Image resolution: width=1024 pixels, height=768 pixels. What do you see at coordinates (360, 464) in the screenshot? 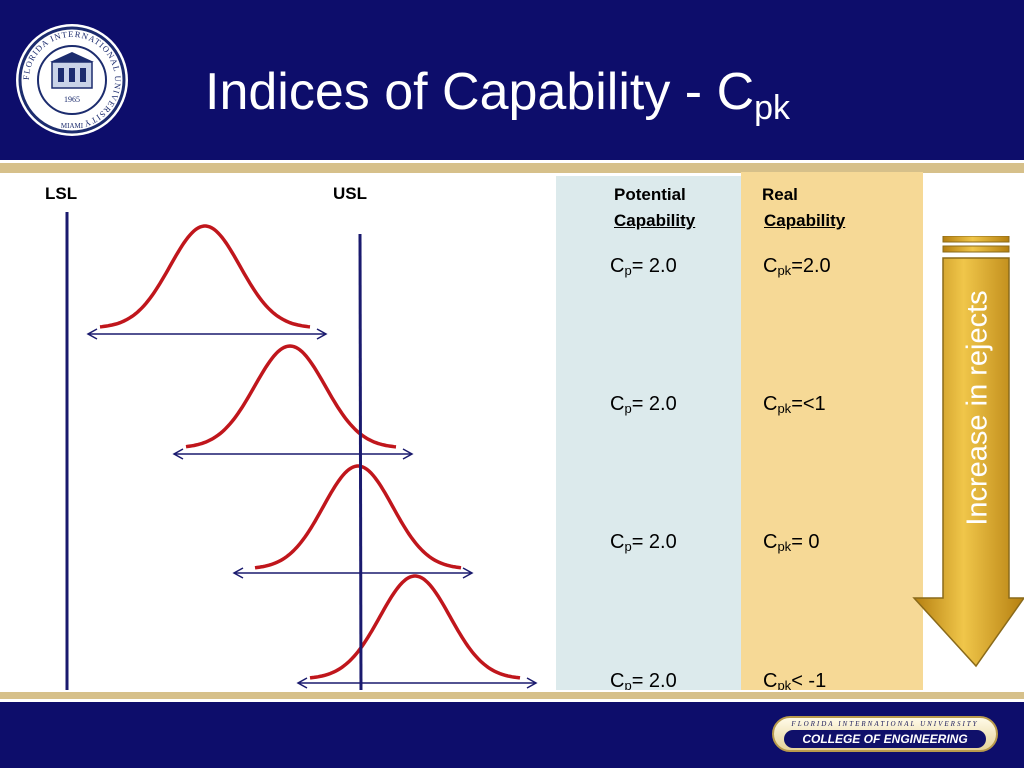
I see `usl-line` at bounding box center [360, 464].